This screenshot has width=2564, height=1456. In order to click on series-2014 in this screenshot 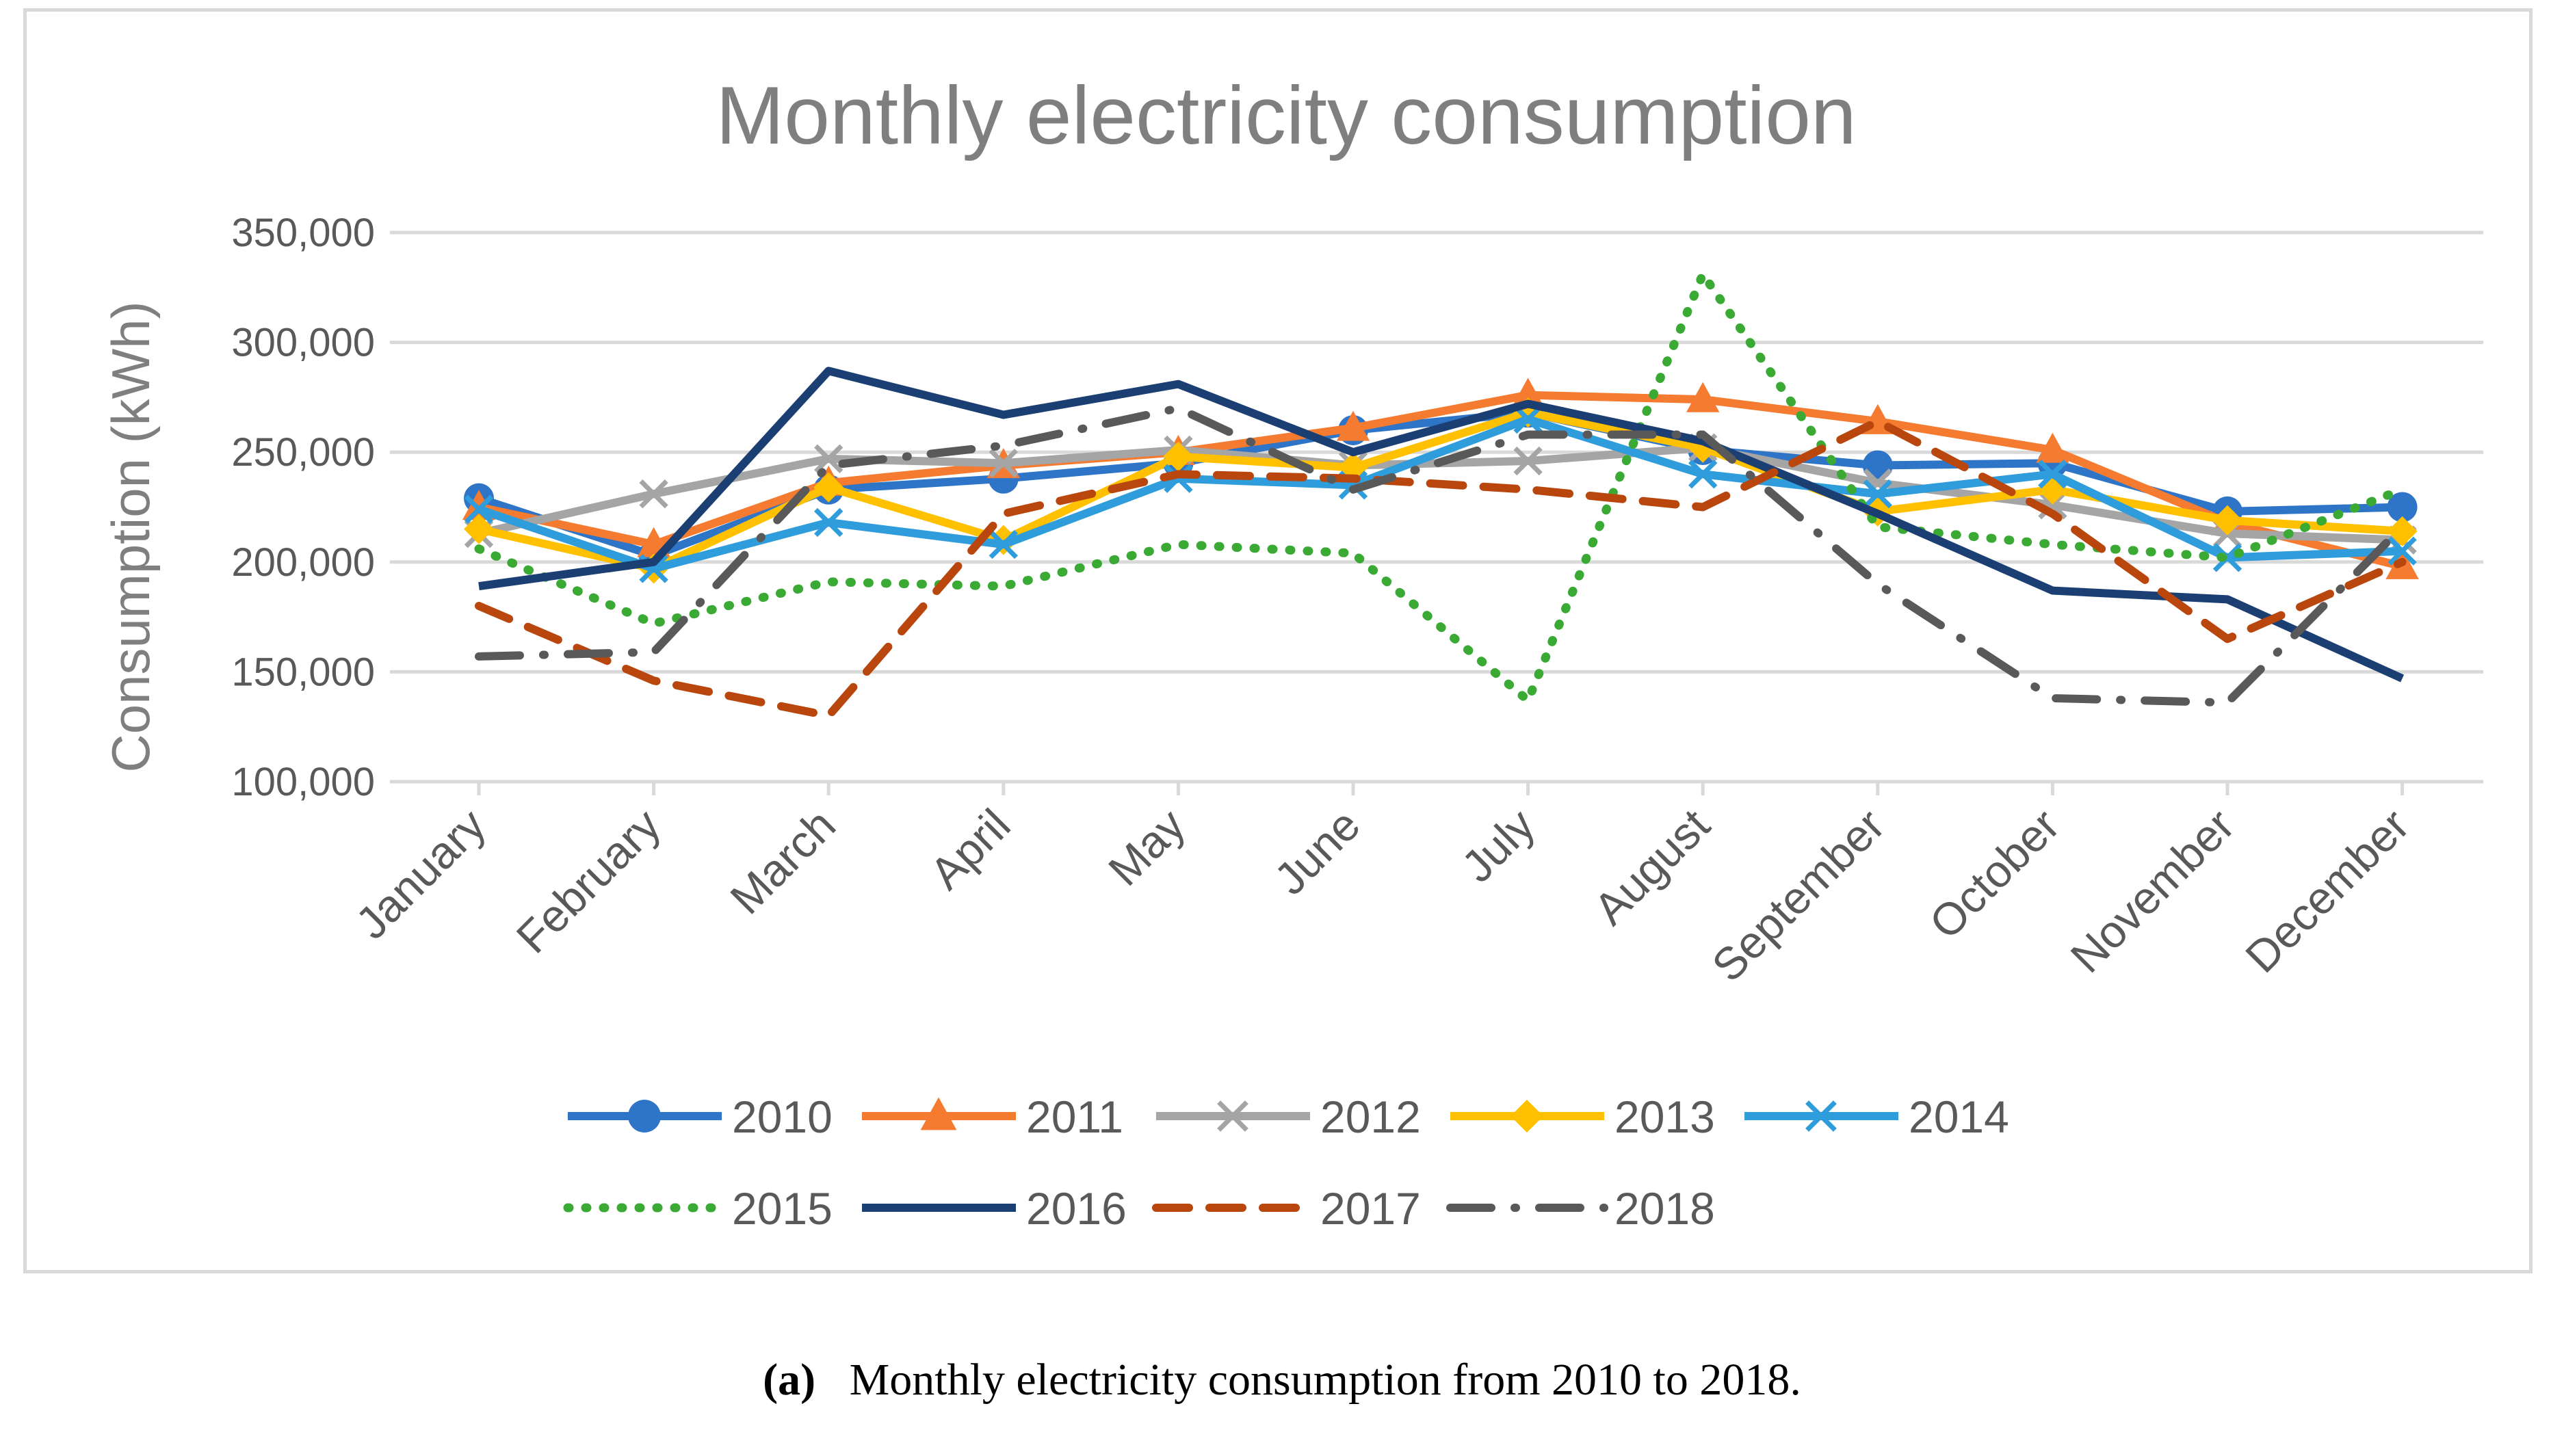, I will do `click(1440, 493)`.